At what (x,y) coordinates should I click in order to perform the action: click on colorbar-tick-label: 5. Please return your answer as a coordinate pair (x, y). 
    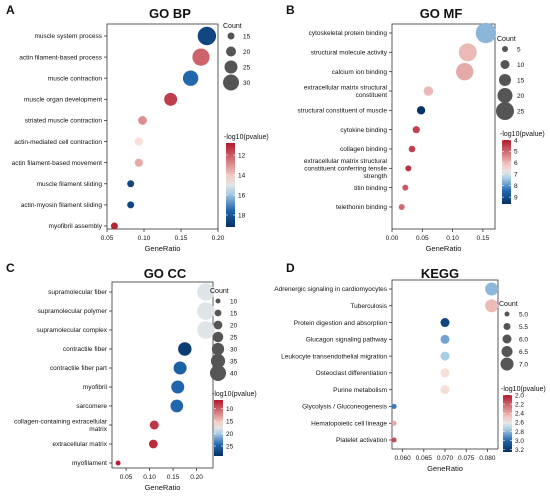
    Looking at the image, I should click on (516, 152).